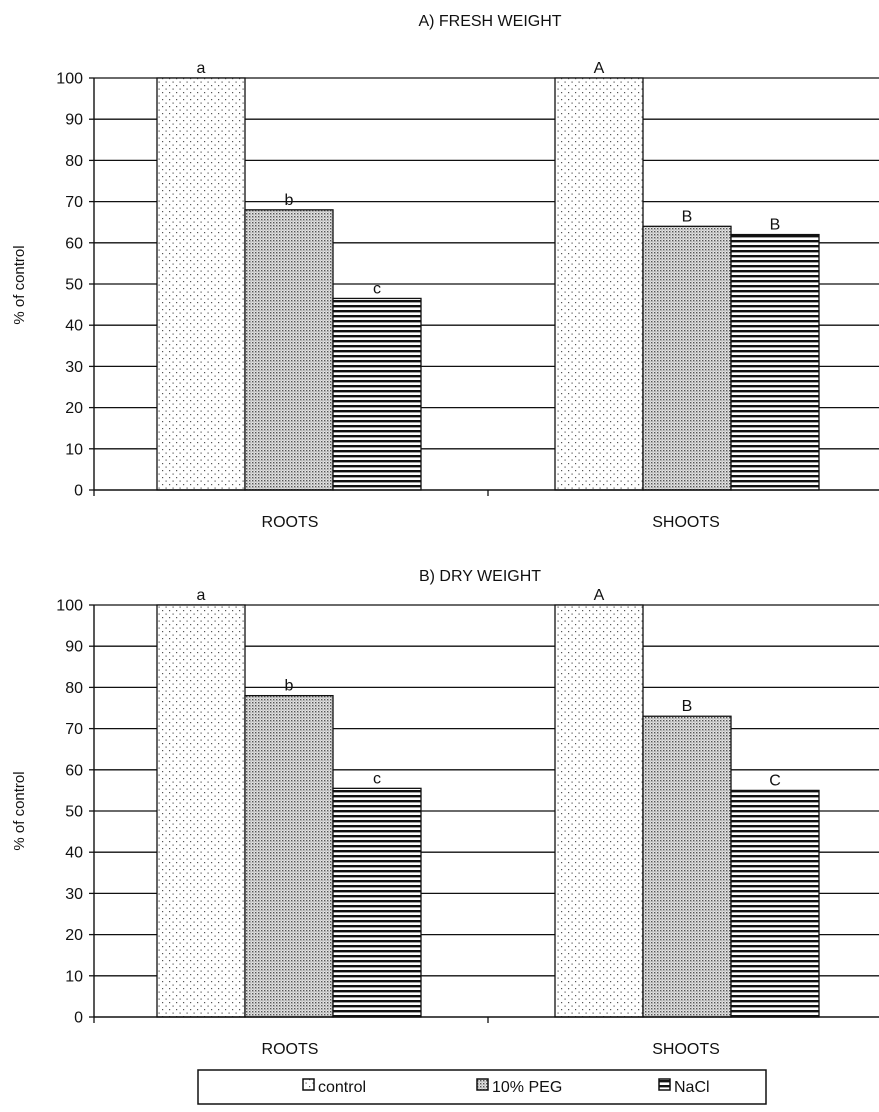 The height and width of the screenshot is (1112, 879). What do you see at coordinates (74, 770) in the screenshot?
I see `chart-b-y-tick-label: 60` at bounding box center [74, 770].